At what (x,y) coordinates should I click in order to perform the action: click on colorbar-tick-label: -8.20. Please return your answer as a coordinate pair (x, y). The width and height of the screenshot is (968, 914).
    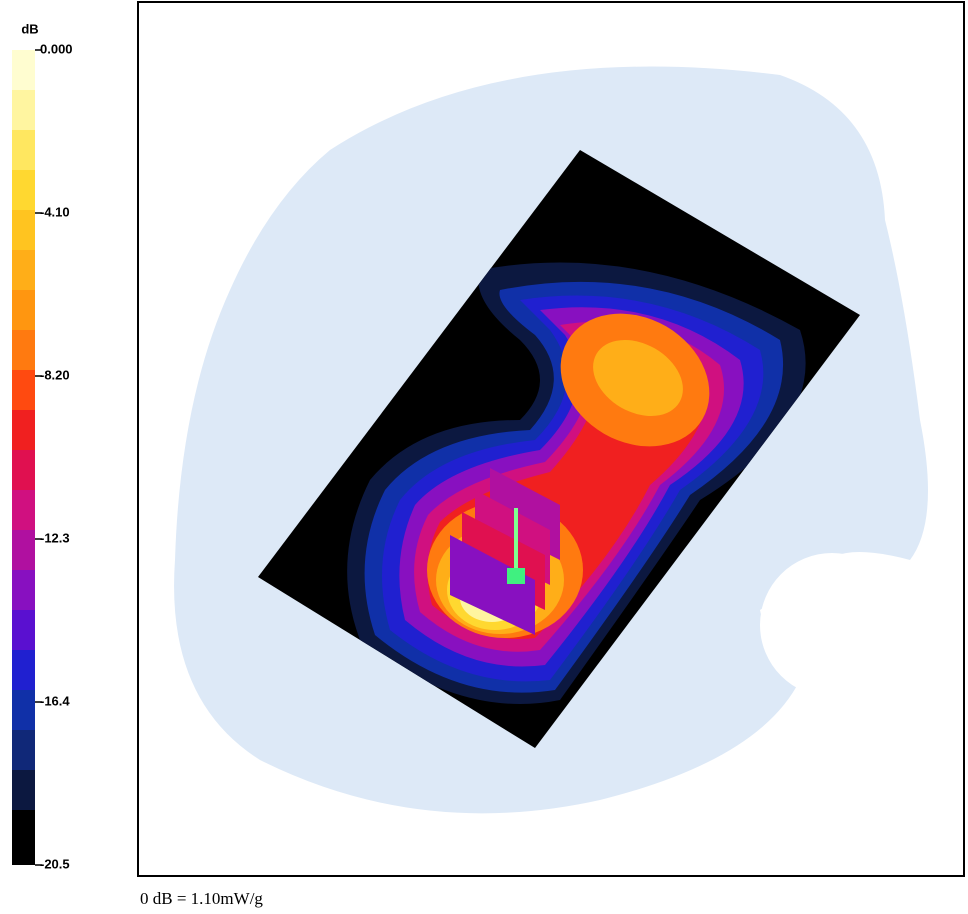
    Looking at the image, I should click on (55, 374).